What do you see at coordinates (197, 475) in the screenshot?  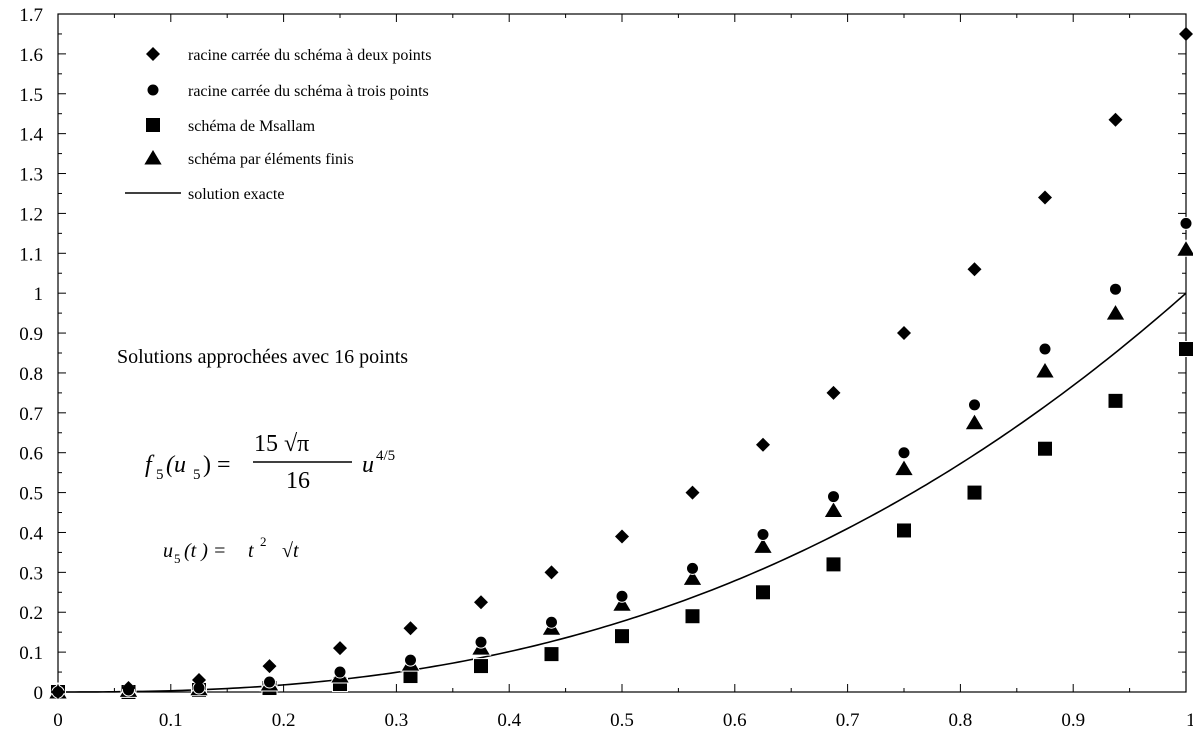 I see `formula1-arg-sub: 5` at bounding box center [197, 475].